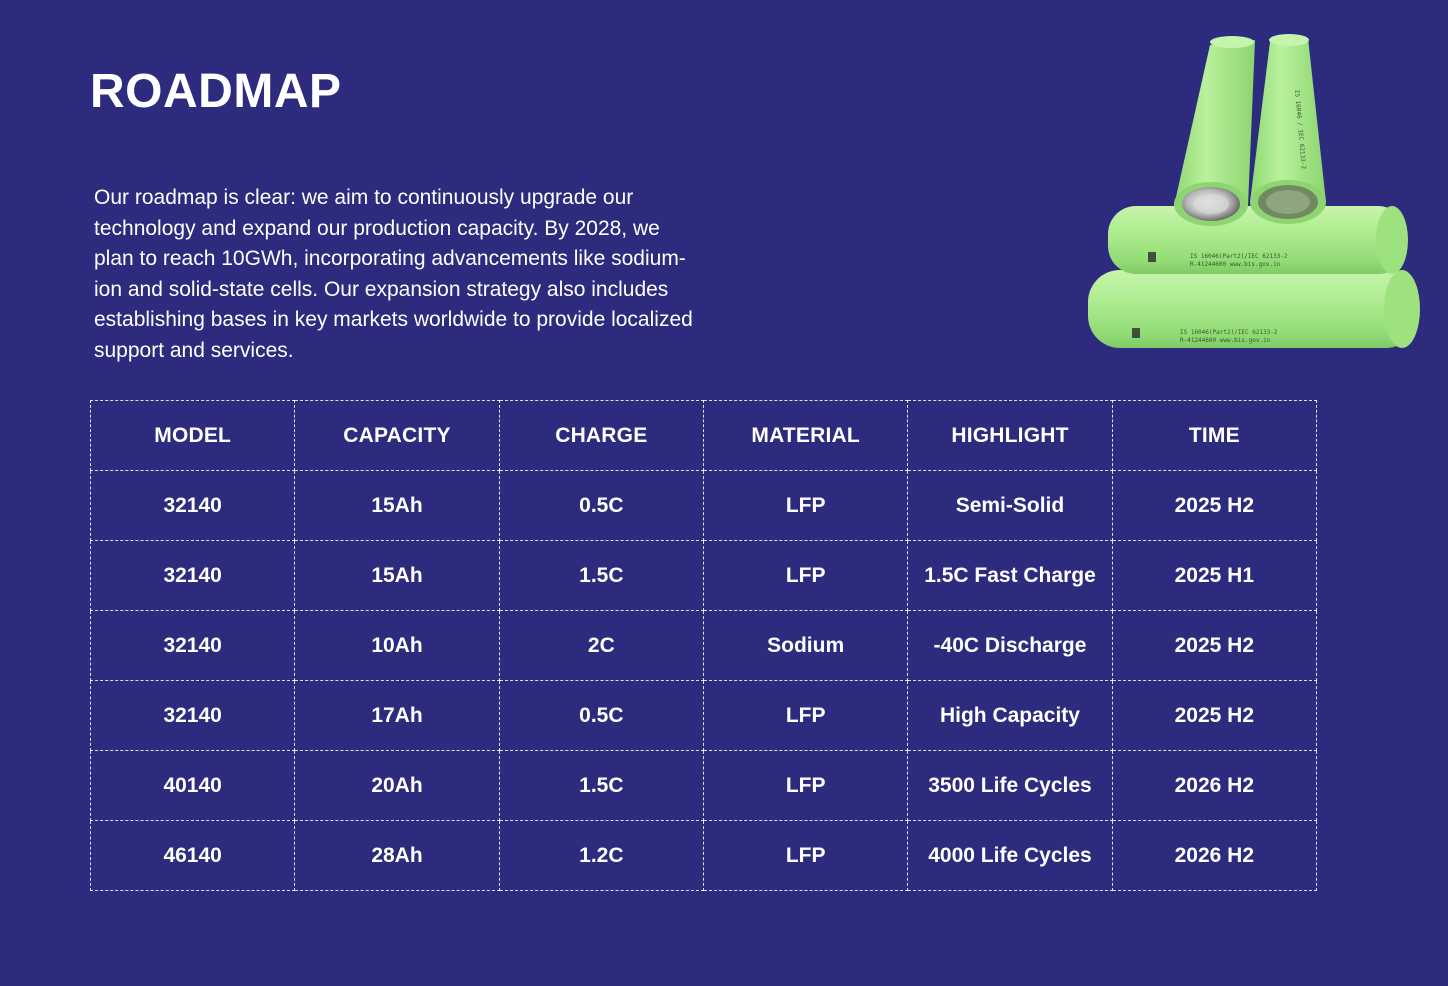  What do you see at coordinates (192, 435) in the screenshot?
I see `column-header-model: MODEL` at bounding box center [192, 435].